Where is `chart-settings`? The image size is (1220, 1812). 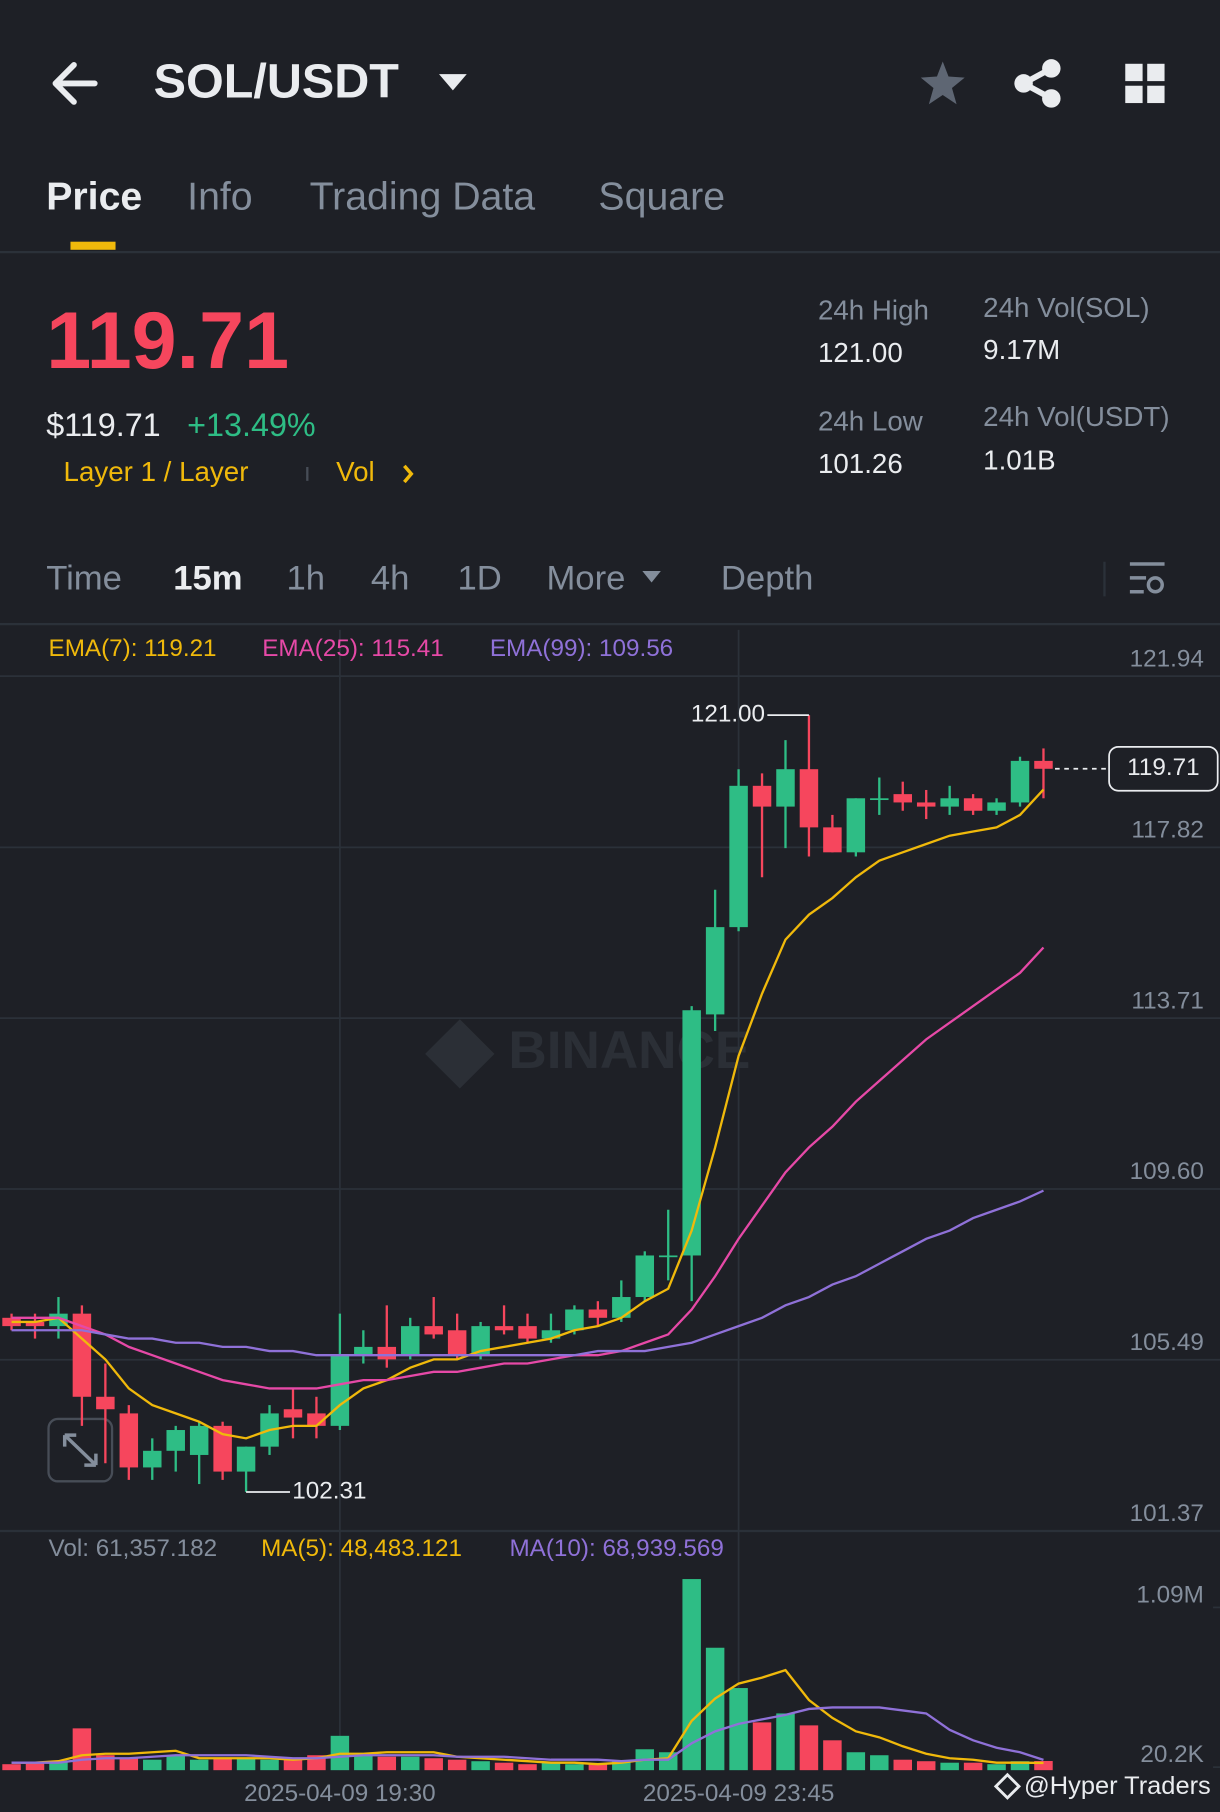 chart-settings is located at coordinates (1147, 578).